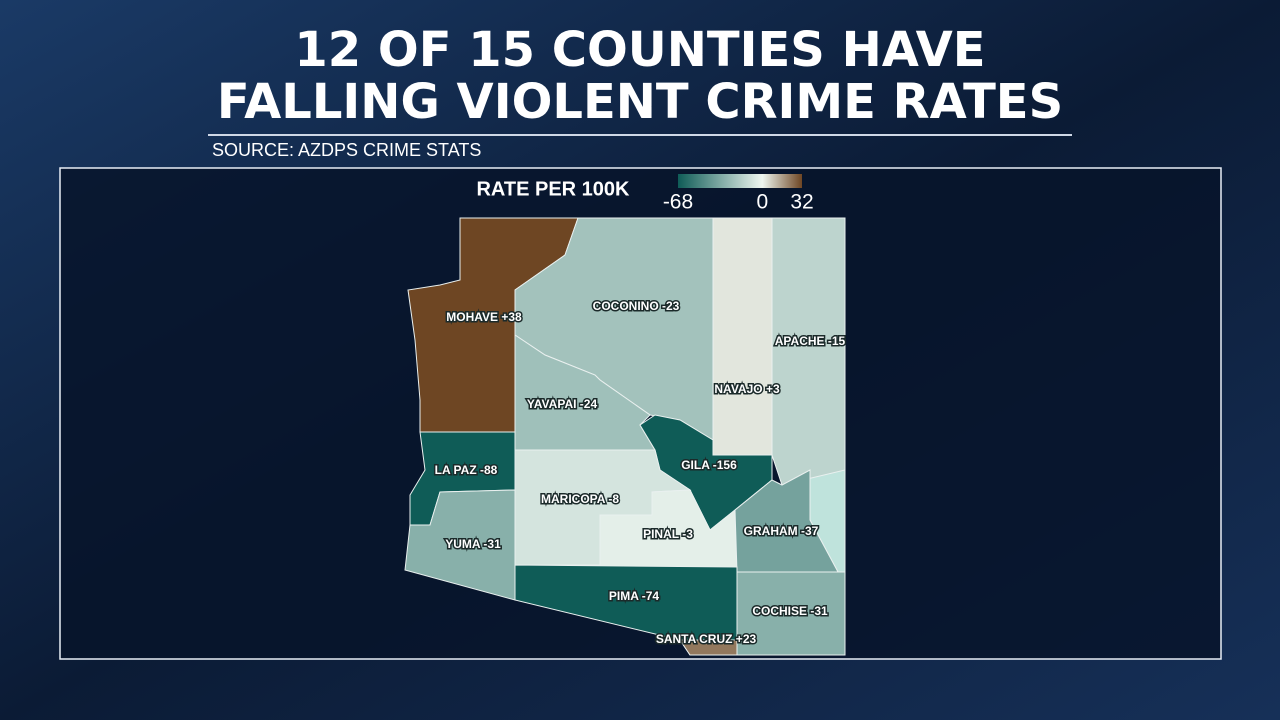  I want to click on legend-tick-label: 32, so click(801, 202).